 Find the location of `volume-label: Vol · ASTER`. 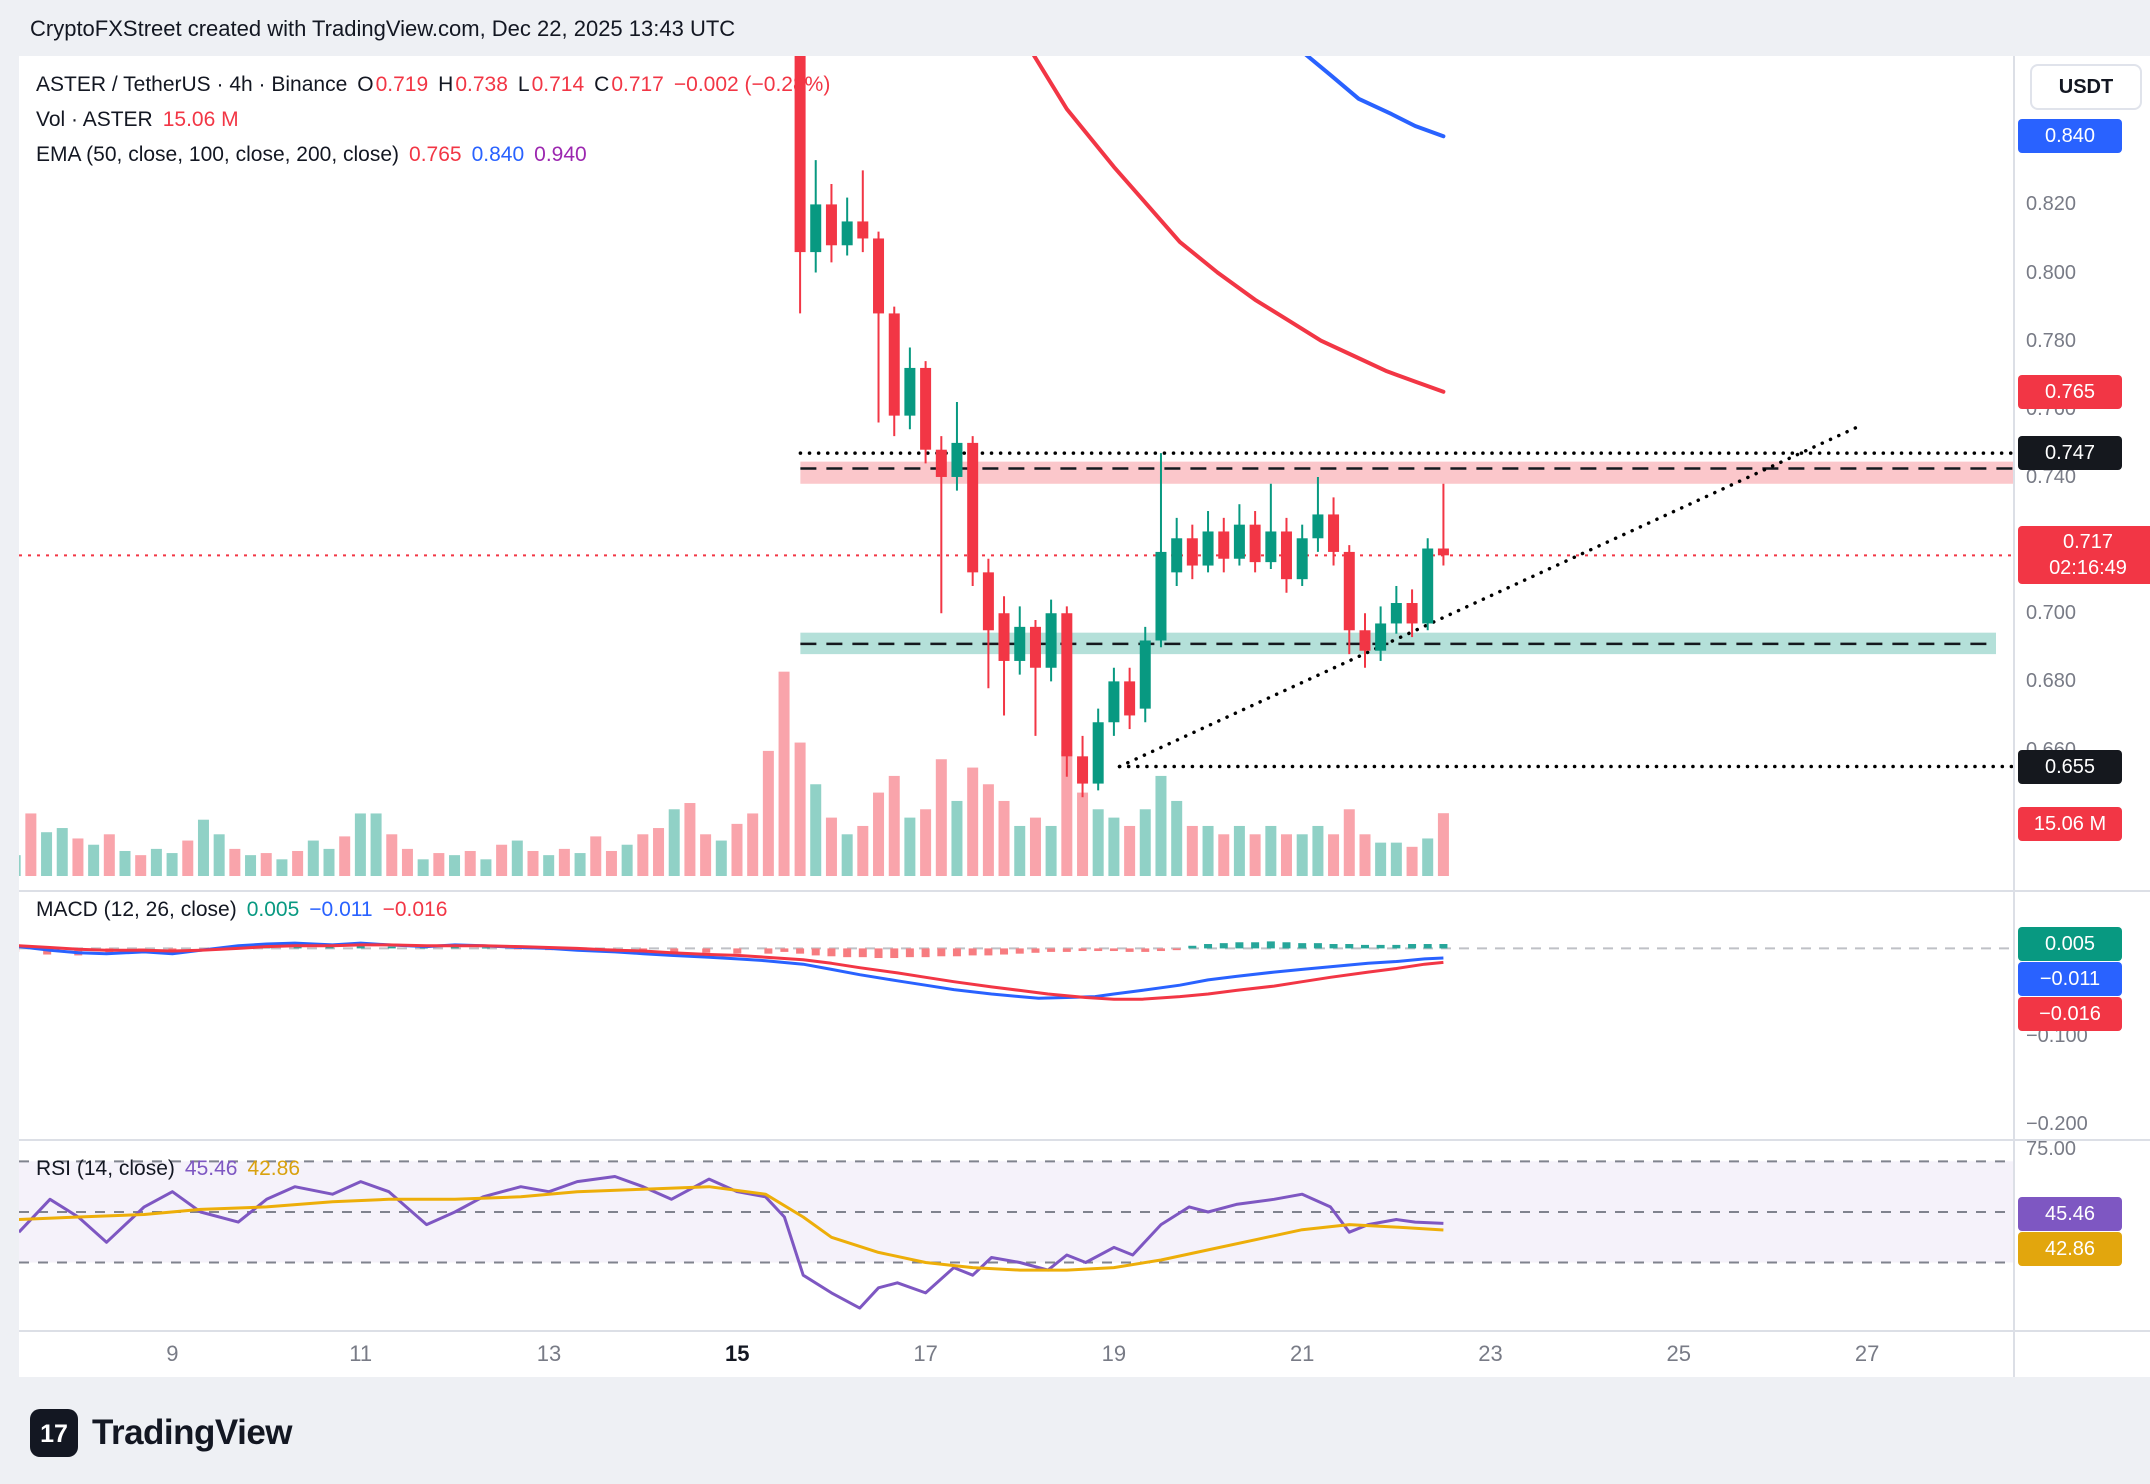

volume-label: Vol · ASTER is located at coordinates (94, 119).